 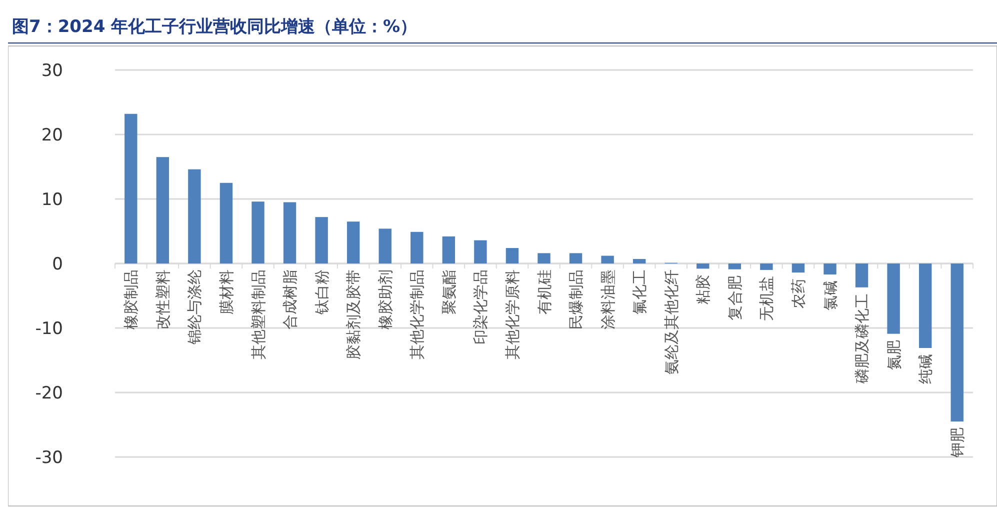 What do you see at coordinates (163, 300) in the screenshot?
I see `x-tick-label: 改性塑料` at bounding box center [163, 300].